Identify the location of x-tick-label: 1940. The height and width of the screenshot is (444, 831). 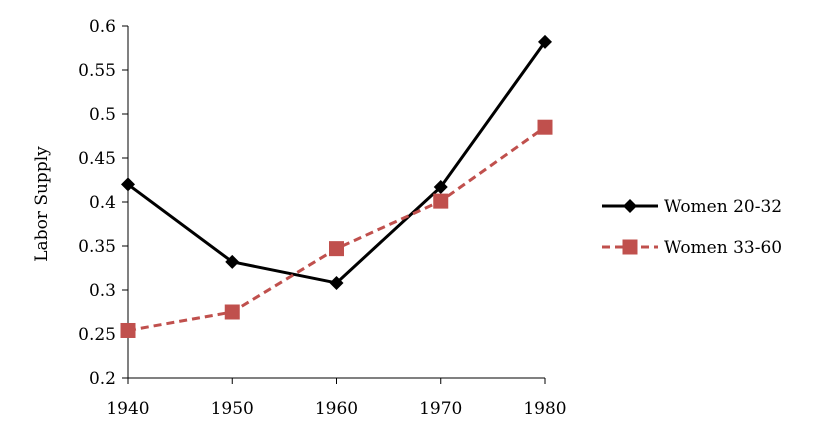
(127, 409).